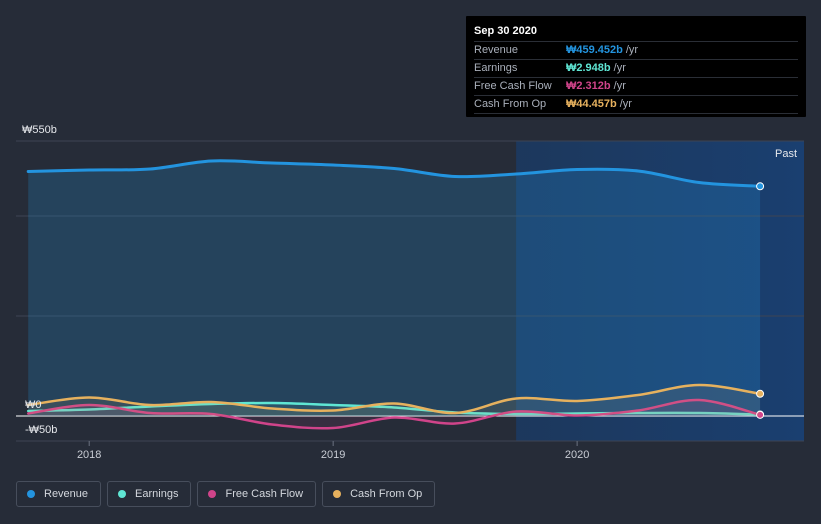  I want to click on past-label: Past, so click(786, 154).